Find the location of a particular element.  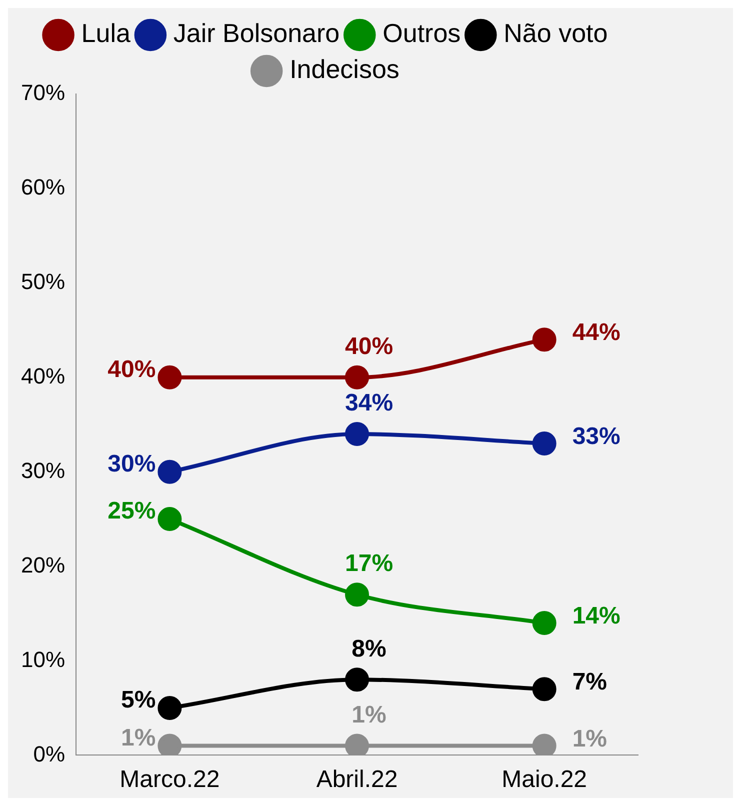

data-label: 44% is located at coordinates (596, 332).